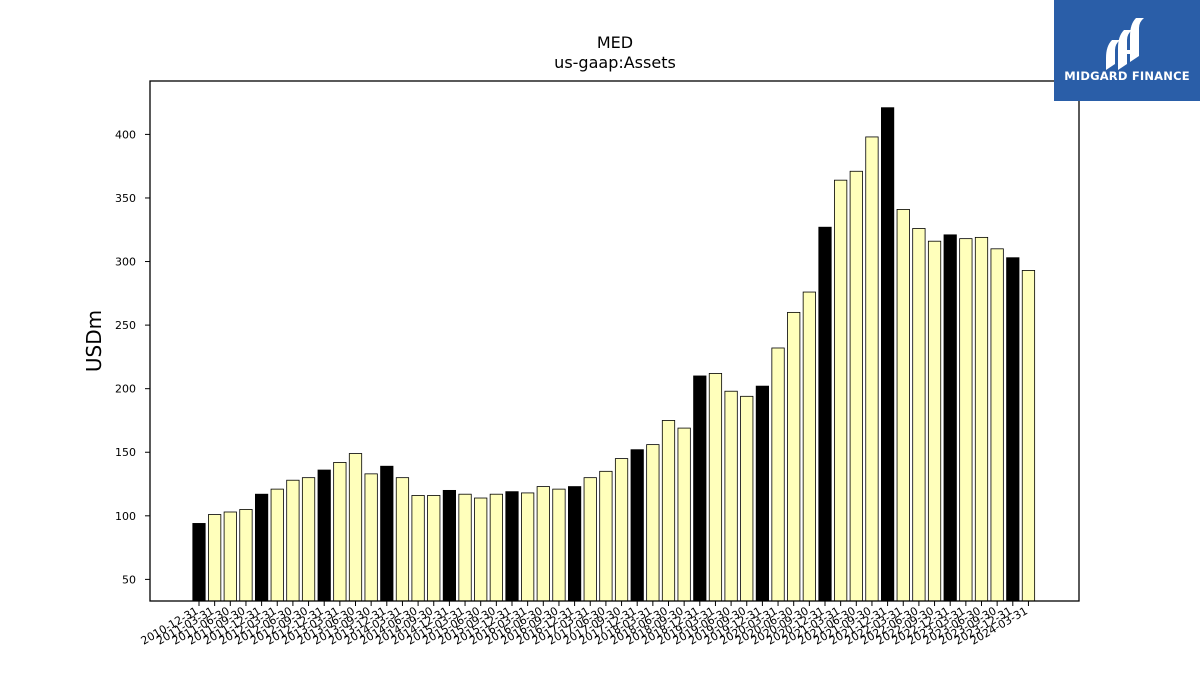 This screenshot has height=679, width=1200. I want to click on y-tick-label: 300, so click(125, 262).